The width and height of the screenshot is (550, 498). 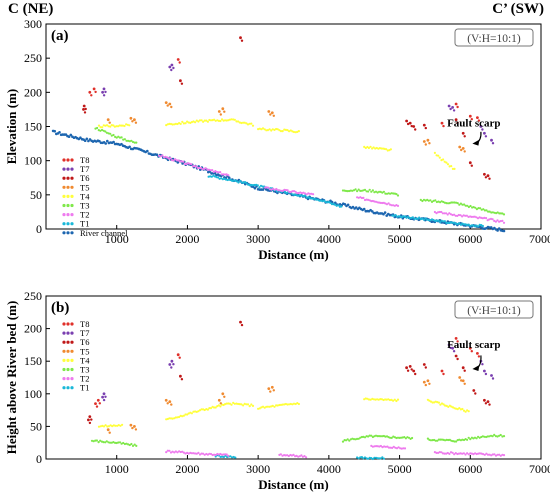 I want to click on section-start-label: C (NE), so click(x=31, y=9).